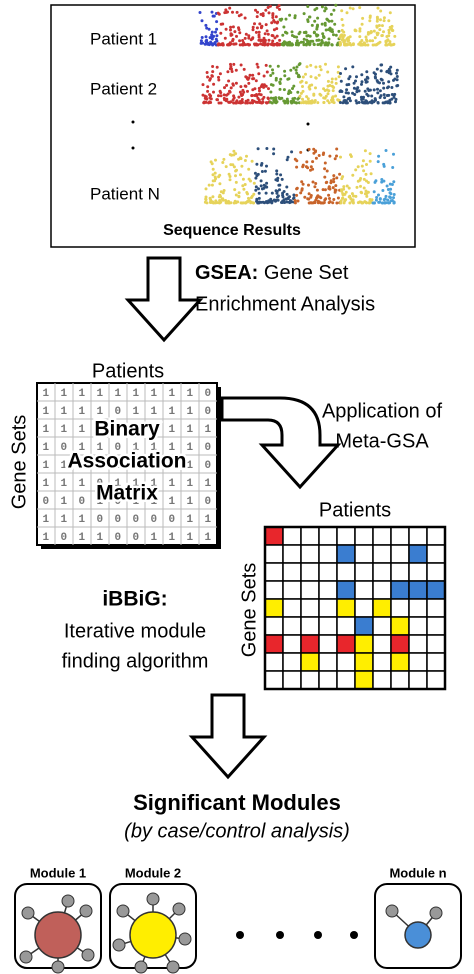 This screenshot has width=474, height=974. I want to click on gsea-line: Gene Set, so click(306, 273).